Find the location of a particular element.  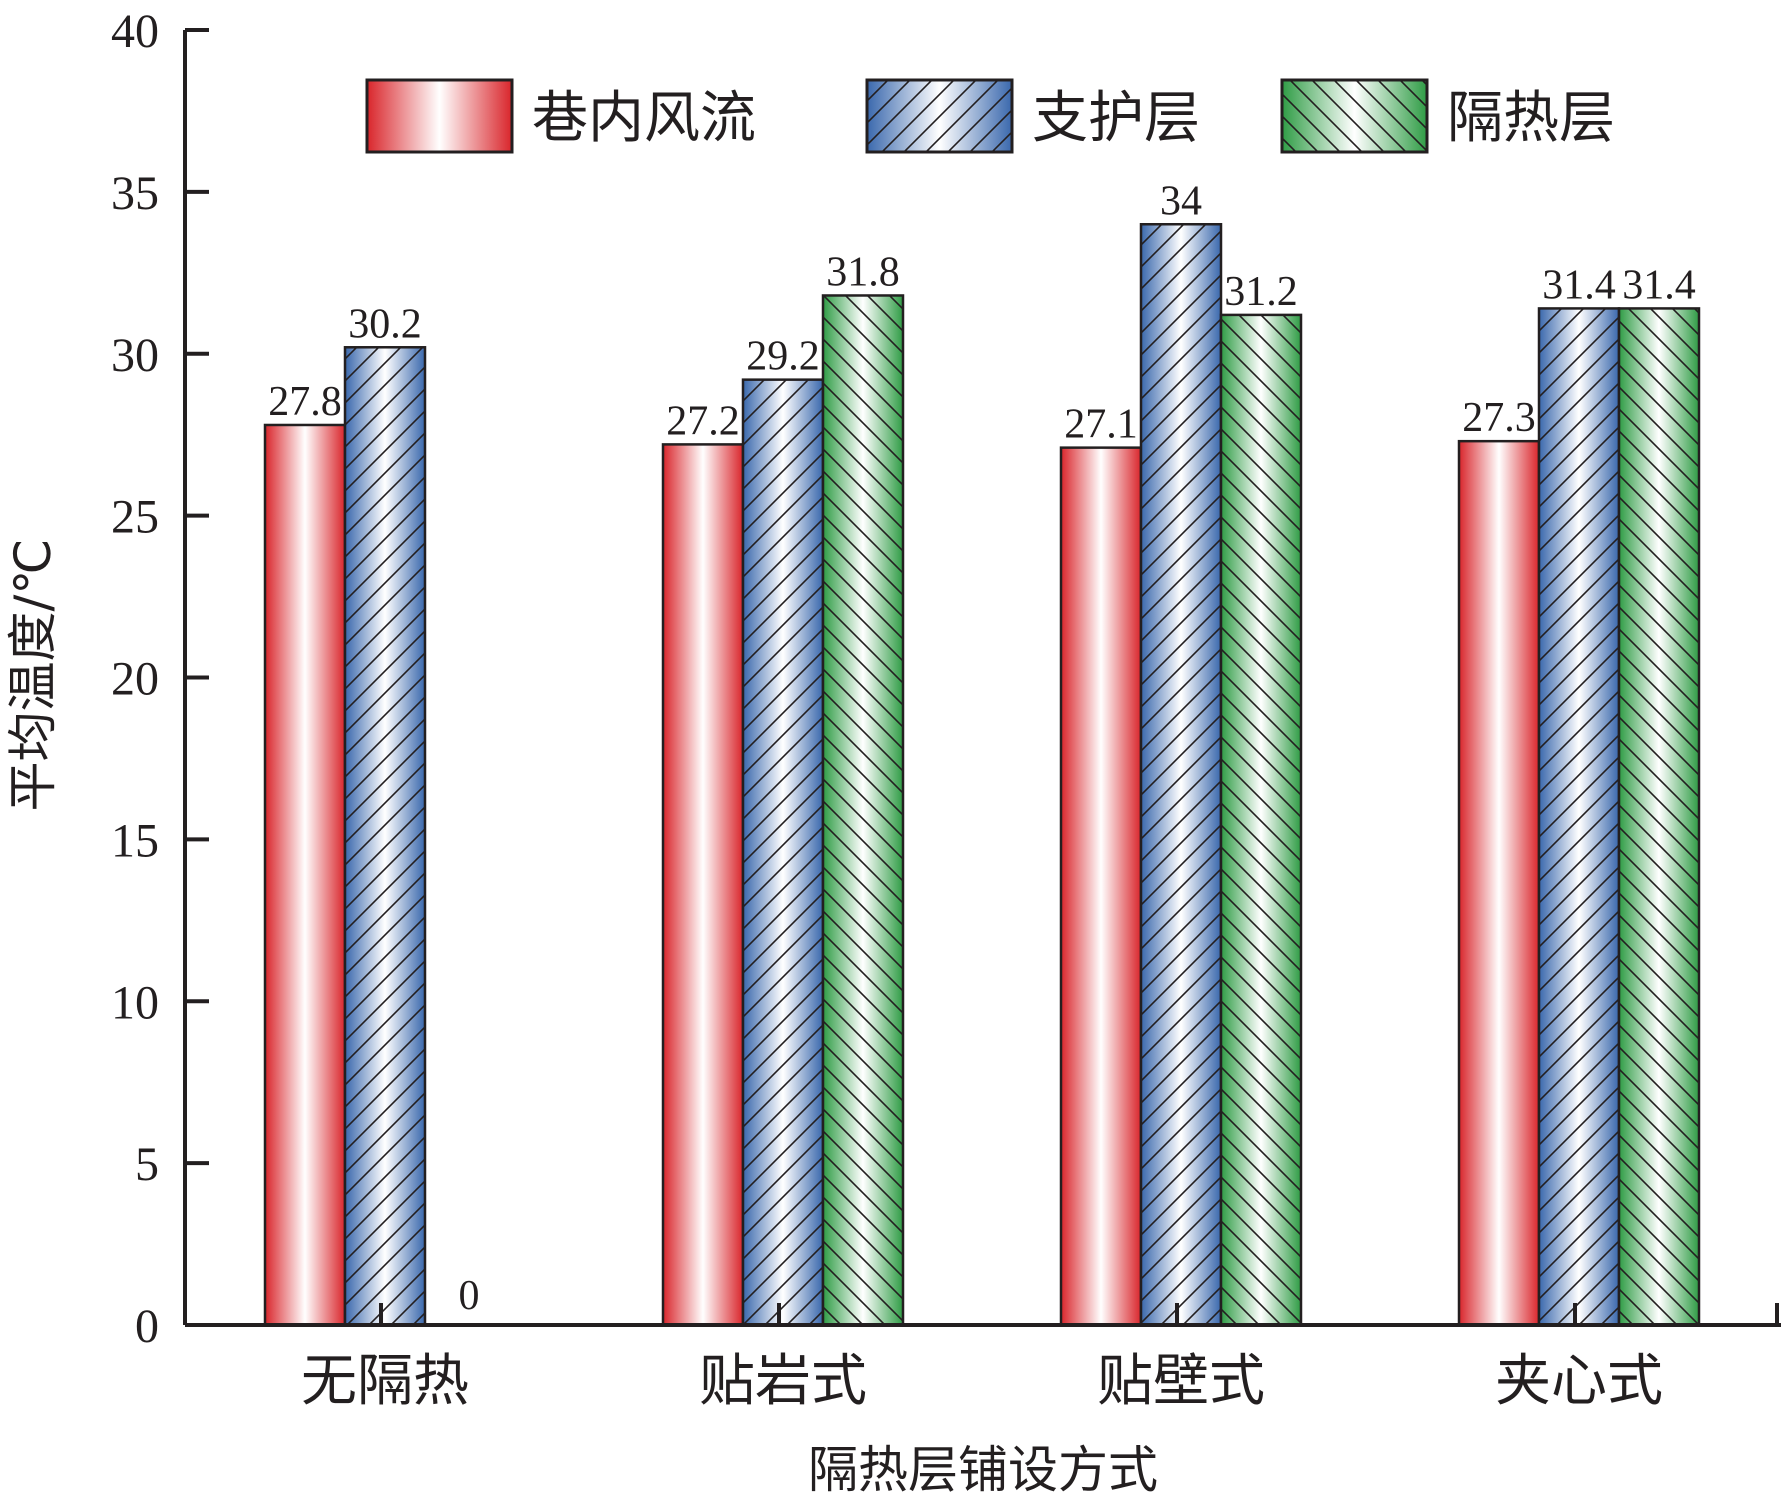

data-label-1-1: 29.2 is located at coordinates (783, 357).